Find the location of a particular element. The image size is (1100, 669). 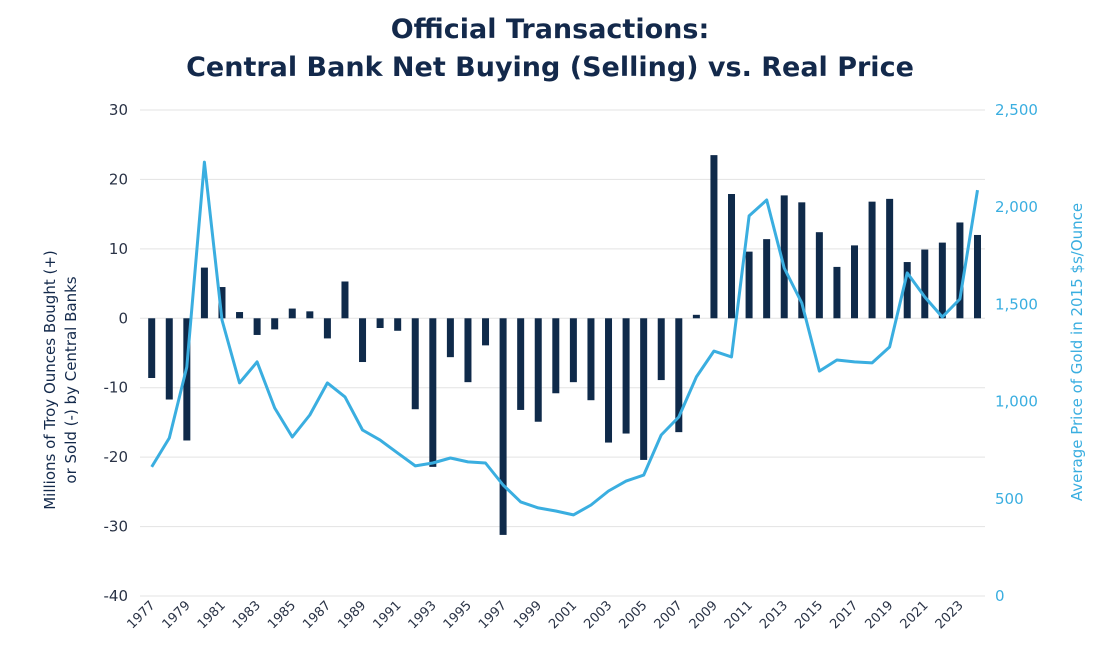

bar-2020 is located at coordinates (907, 290).